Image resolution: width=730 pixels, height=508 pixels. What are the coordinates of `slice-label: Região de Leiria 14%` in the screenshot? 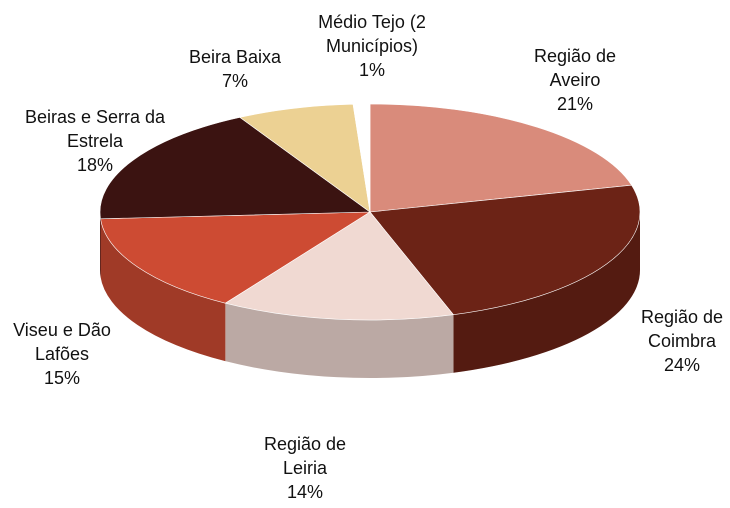 It's located at (305, 468).